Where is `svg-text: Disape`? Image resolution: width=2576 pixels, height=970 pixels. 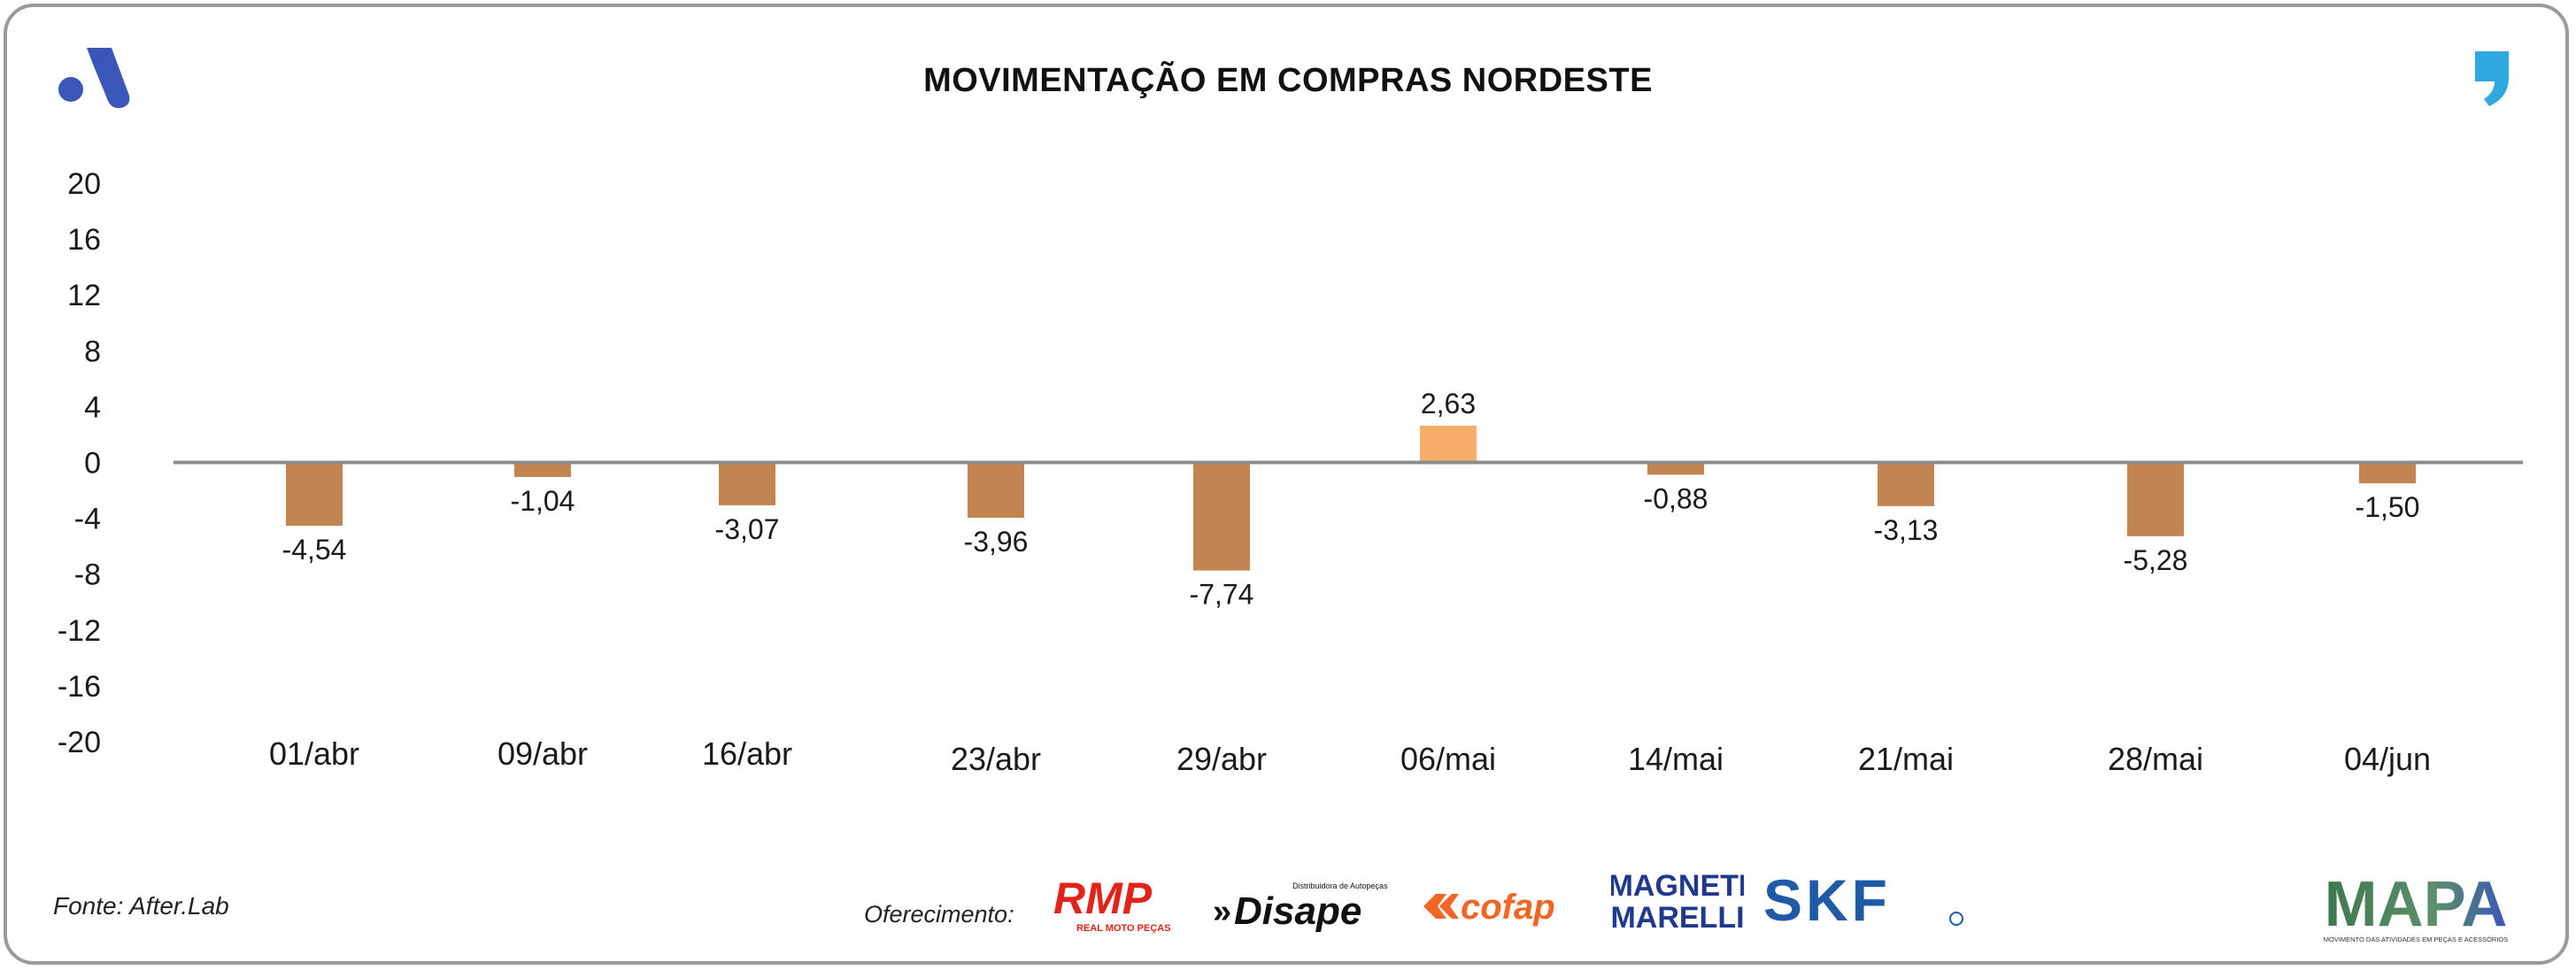 svg-text: Disape is located at coordinates (1297, 911).